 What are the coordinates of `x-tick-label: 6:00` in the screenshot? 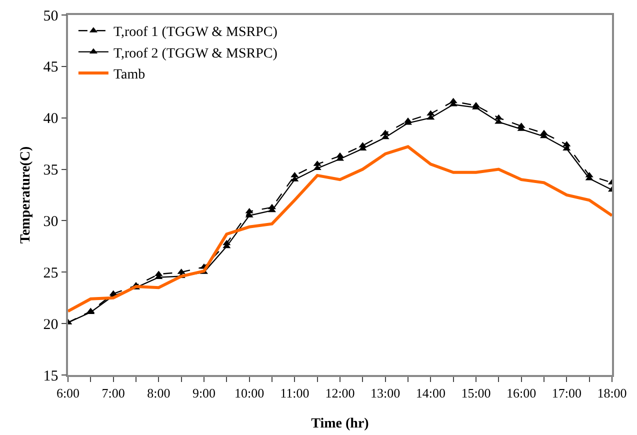 It's located at (68, 392).